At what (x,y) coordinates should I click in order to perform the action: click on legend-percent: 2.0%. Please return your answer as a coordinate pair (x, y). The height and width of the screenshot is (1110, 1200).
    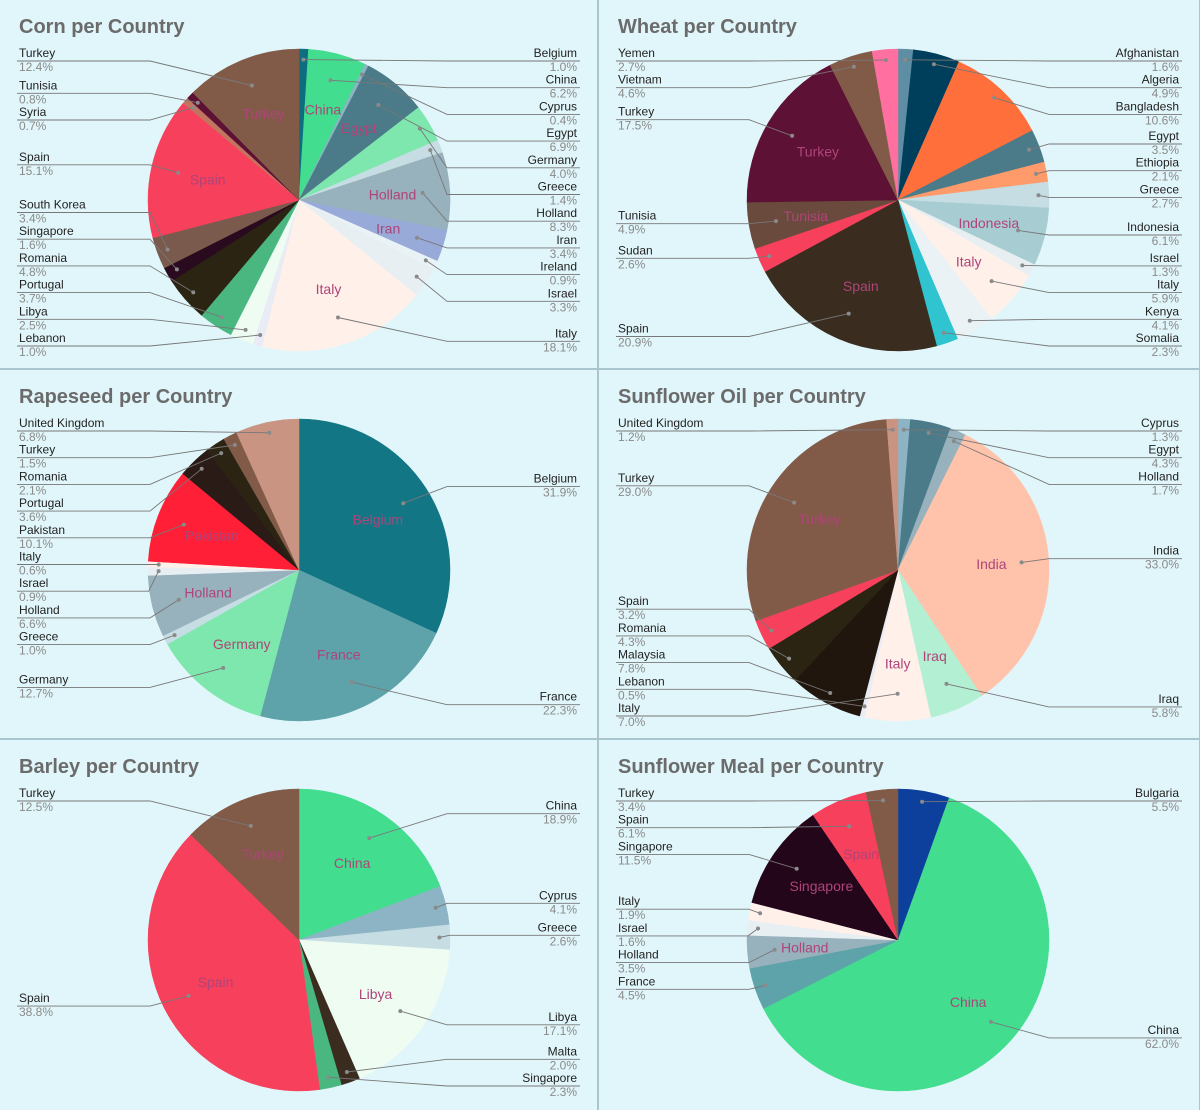
    Looking at the image, I should click on (564, 1065).